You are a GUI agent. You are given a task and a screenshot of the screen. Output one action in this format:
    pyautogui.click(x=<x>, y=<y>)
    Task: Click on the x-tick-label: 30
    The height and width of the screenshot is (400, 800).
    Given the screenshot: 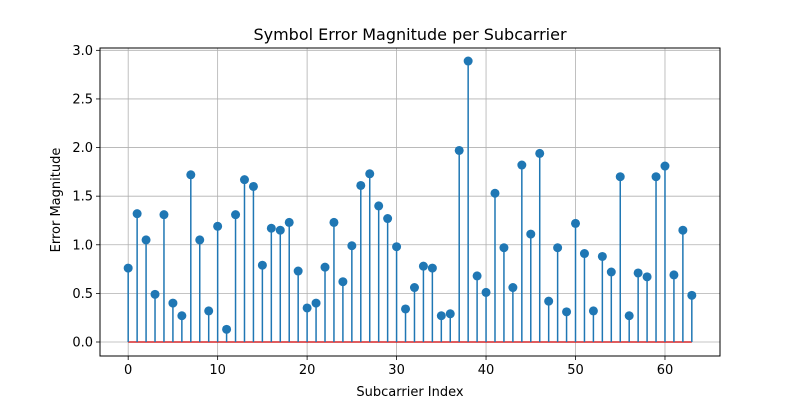 What is the action you would take?
    pyautogui.click(x=396, y=370)
    